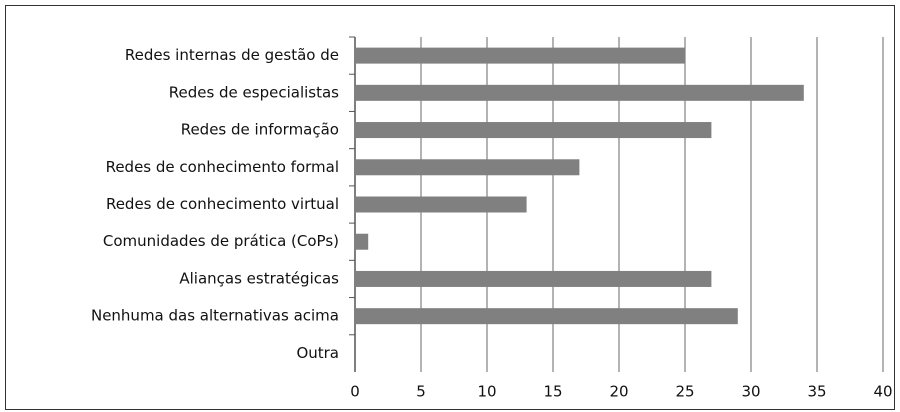 This screenshot has height=412, width=900. I want to click on y-tick-label: Redes internas de gestão de, so click(232, 55).